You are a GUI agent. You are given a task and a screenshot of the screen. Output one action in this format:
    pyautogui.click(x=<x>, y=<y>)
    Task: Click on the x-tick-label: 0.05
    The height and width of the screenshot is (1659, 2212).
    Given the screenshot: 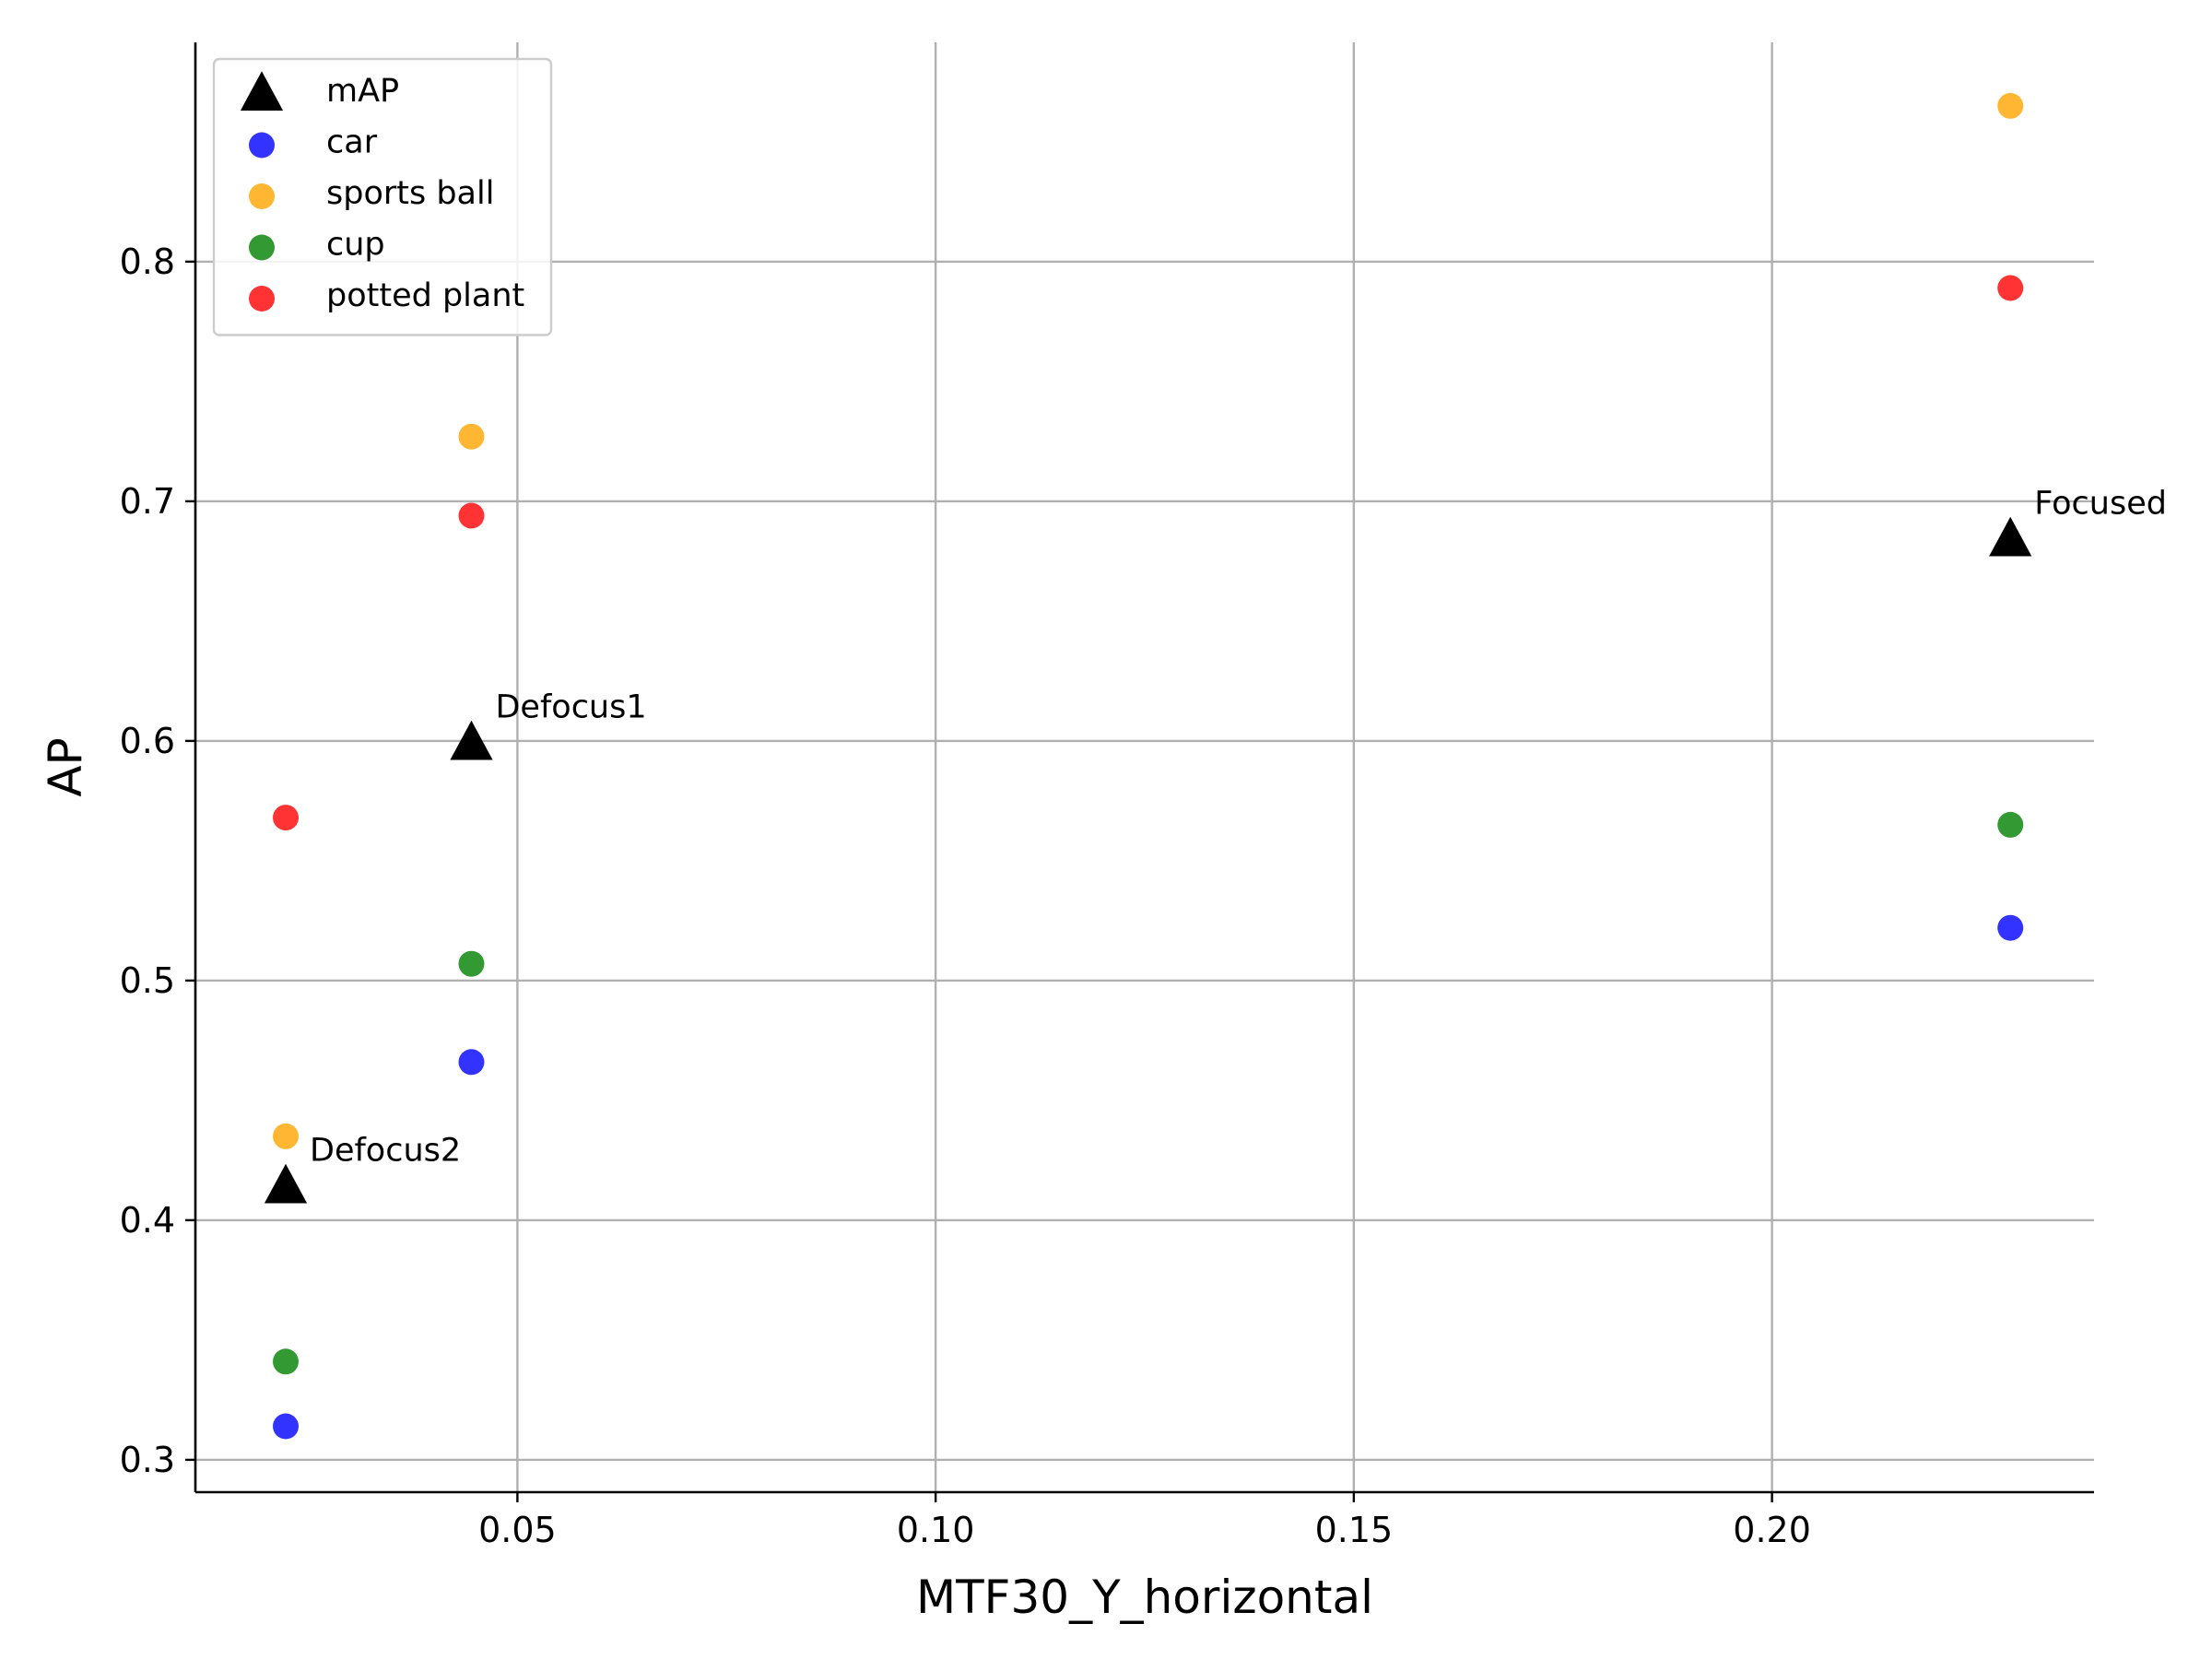 What is the action you would take?
    pyautogui.click(x=517, y=1530)
    